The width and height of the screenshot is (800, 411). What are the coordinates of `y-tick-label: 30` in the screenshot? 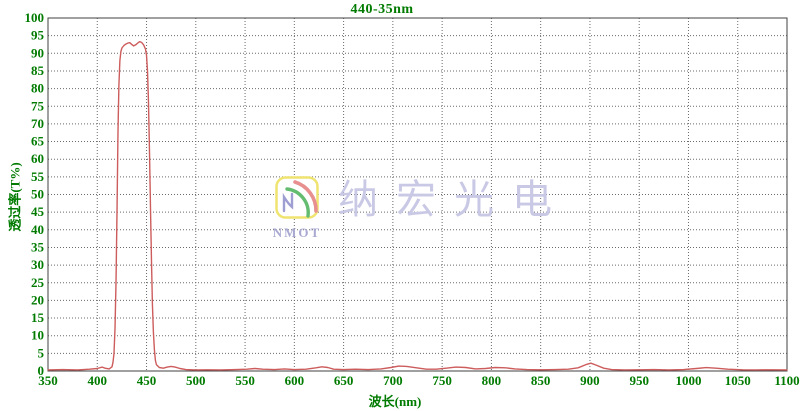 It's located at (37, 264).